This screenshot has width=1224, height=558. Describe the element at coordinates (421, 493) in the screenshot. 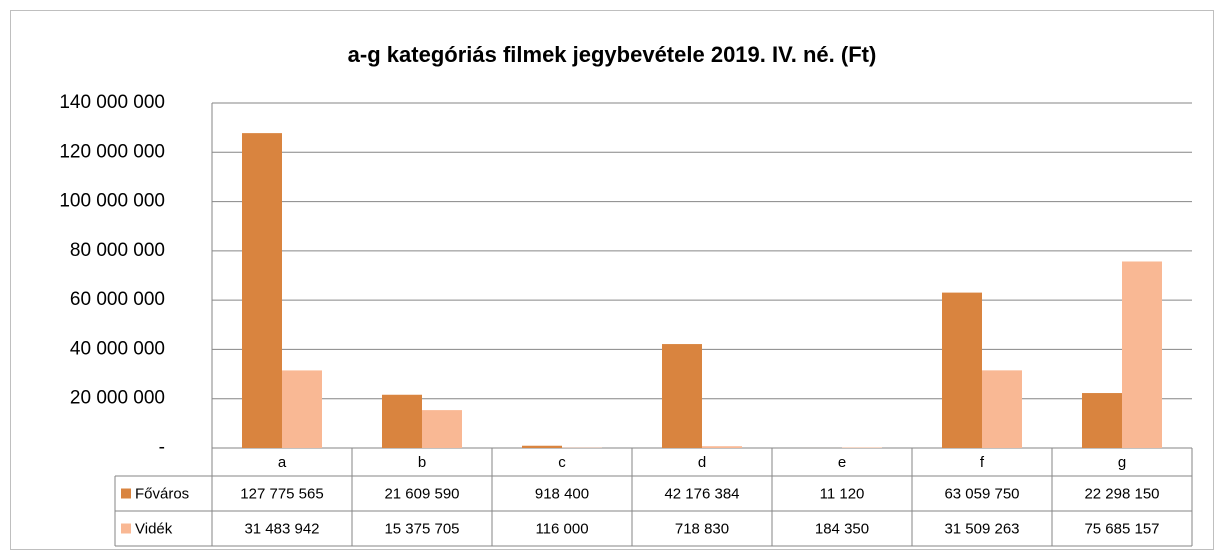

I see `data-table-value: 21 609 590` at that location.